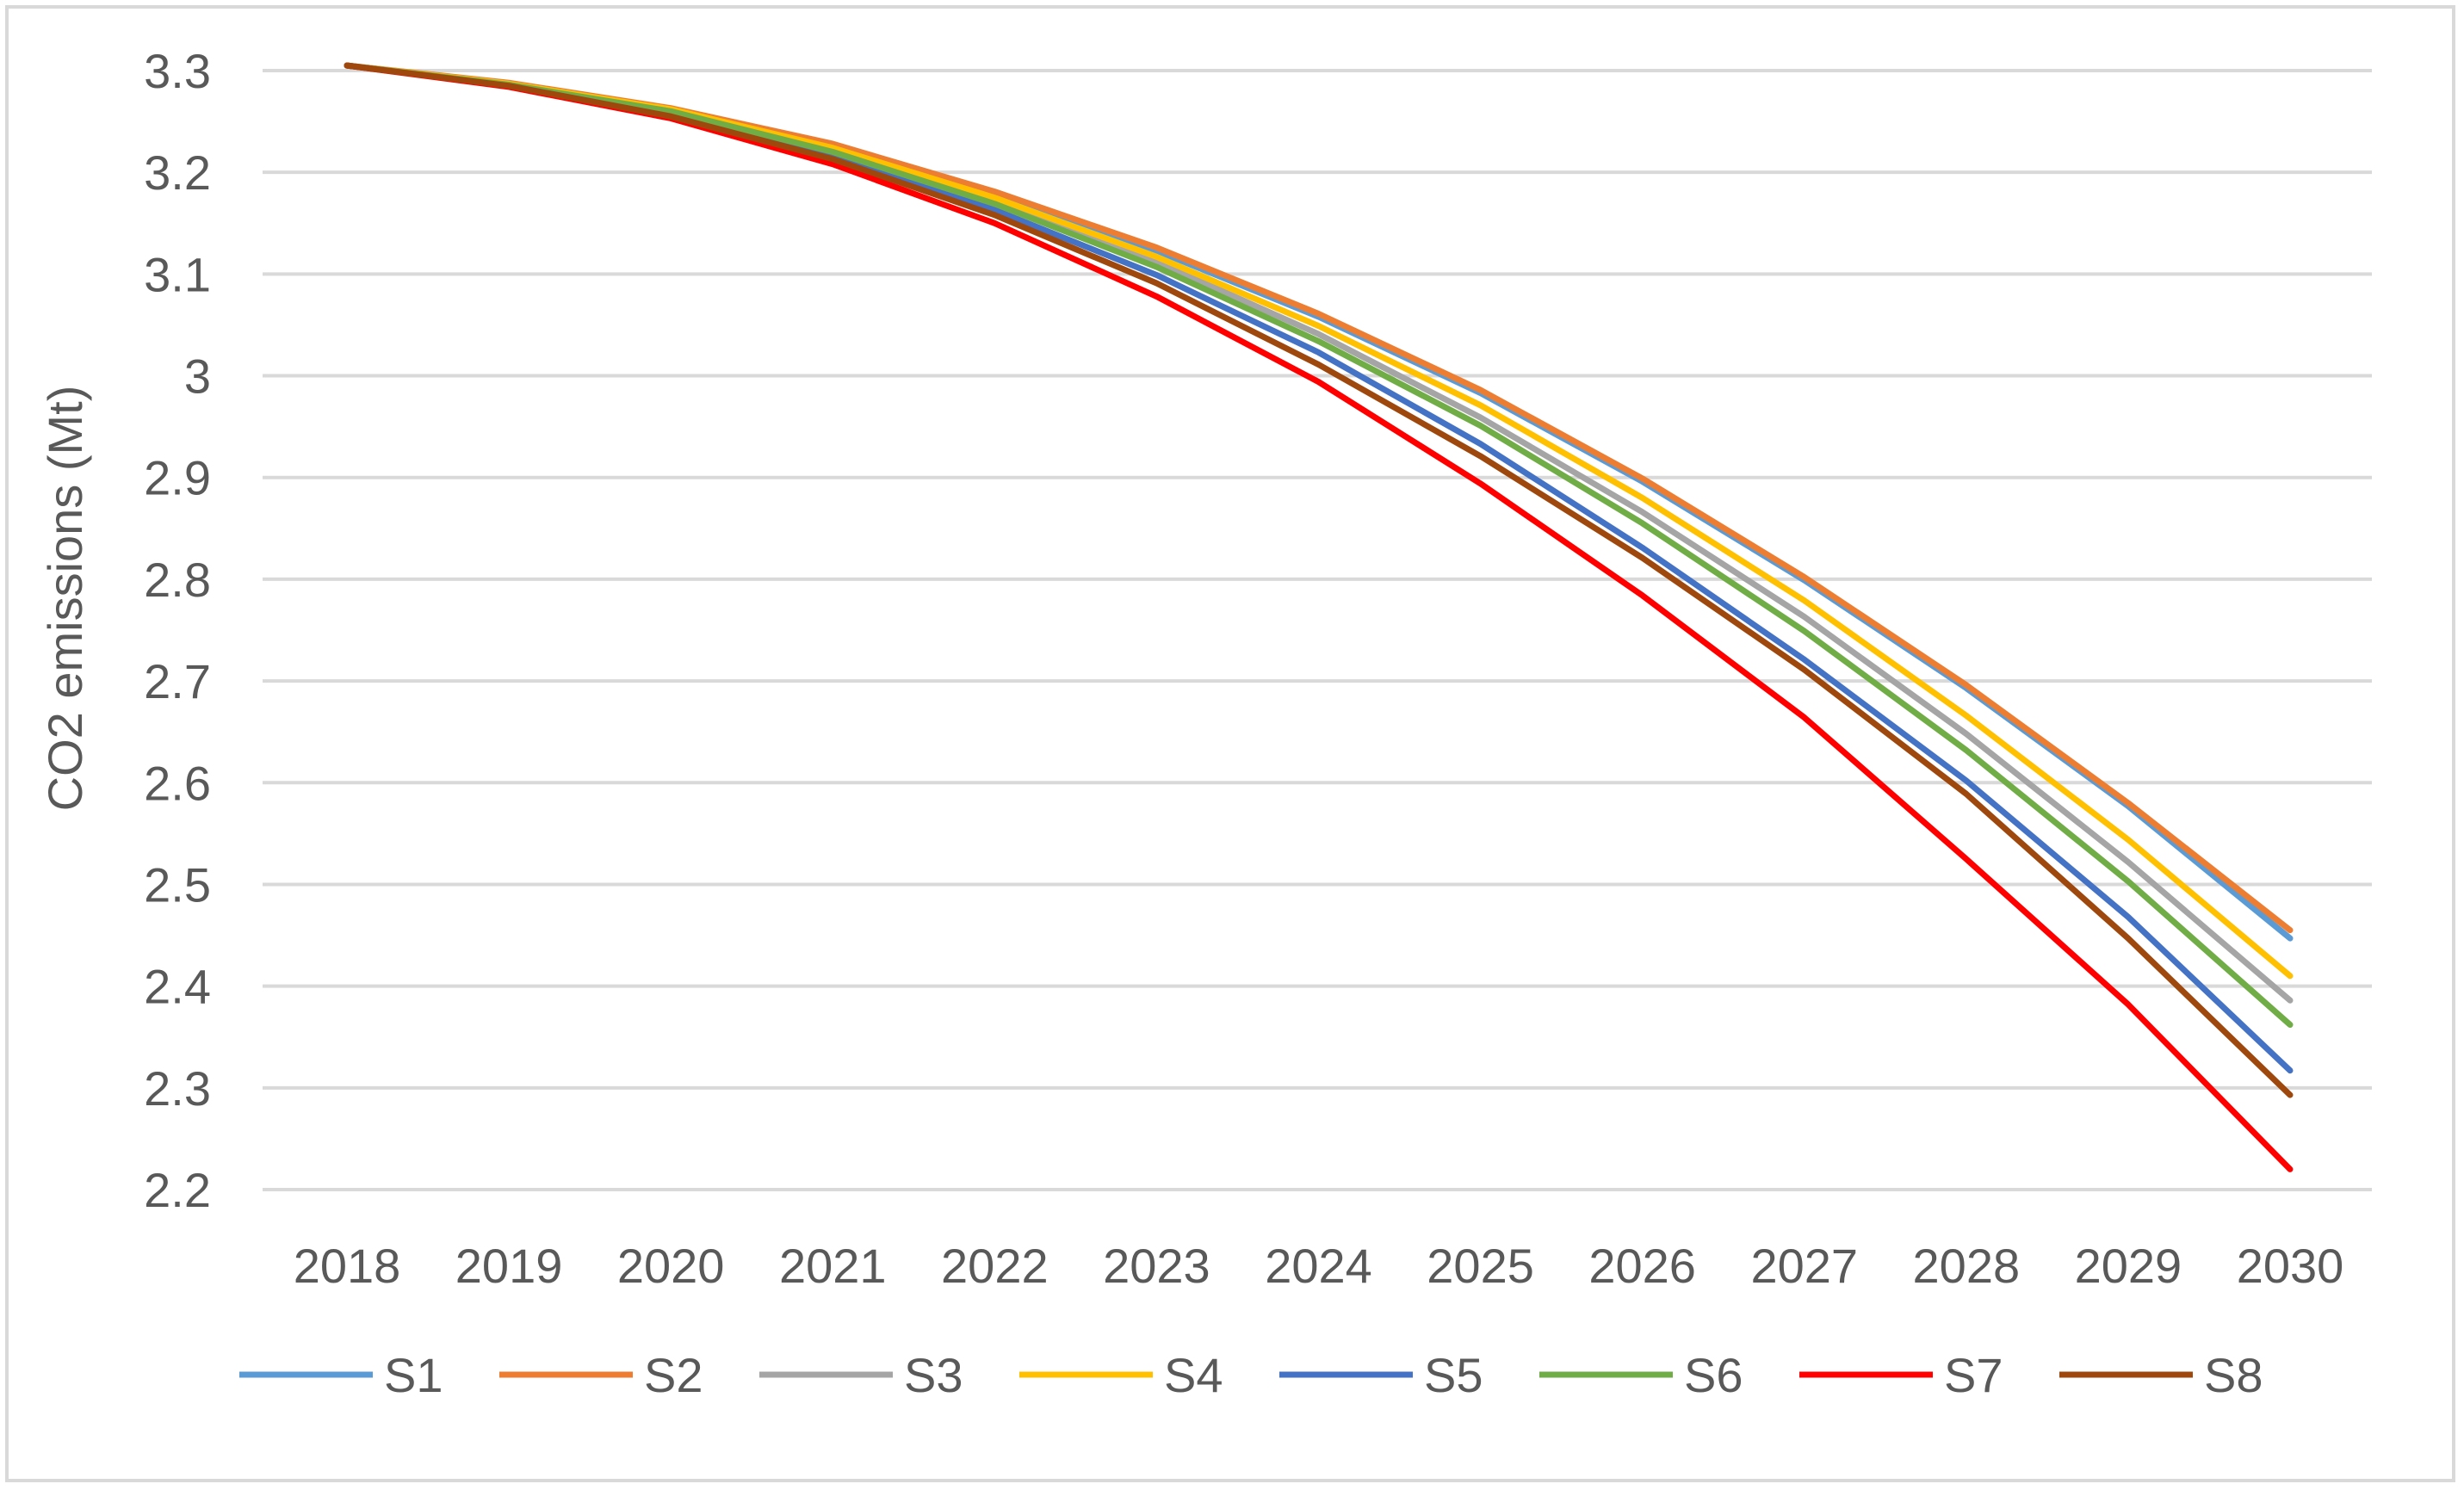  What do you see at coordinates (1480, 1266) in the screenshot?
I see `x-tick-label: 2025` at bounding box center [1480, 1266].